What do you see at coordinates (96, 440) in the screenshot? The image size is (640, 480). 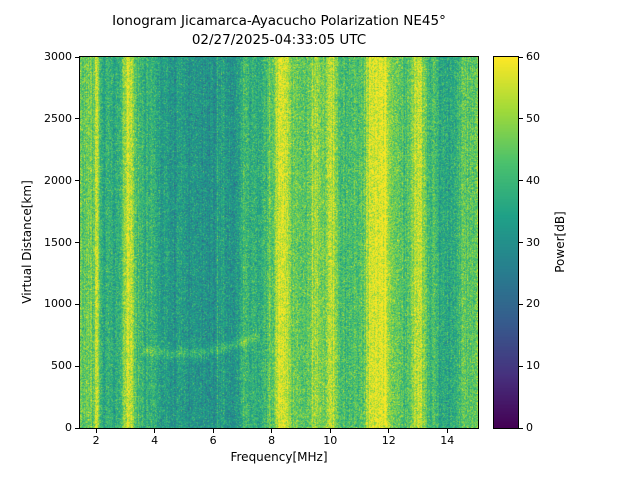 I see `x-tick-label: 2` at bounding box center [96, 440].